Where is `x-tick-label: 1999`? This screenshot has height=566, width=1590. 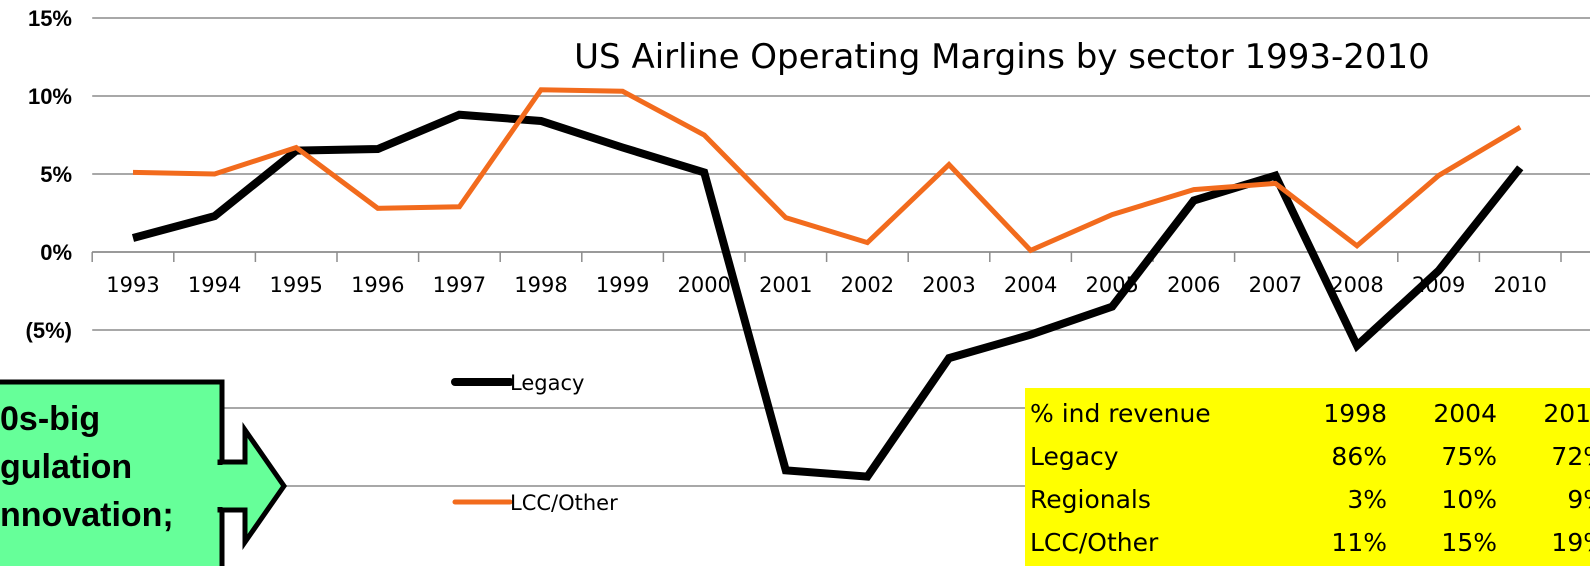 x-tick-label: 1999 is located at coordinates (622, 285).